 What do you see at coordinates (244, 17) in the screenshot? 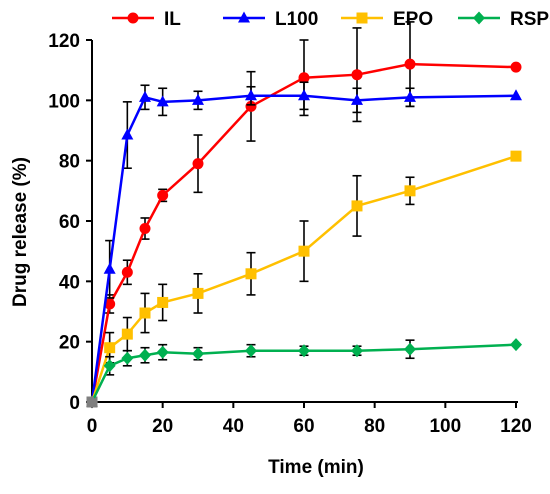
I see `legend-marker-l100` at bounding box center [244, 17].